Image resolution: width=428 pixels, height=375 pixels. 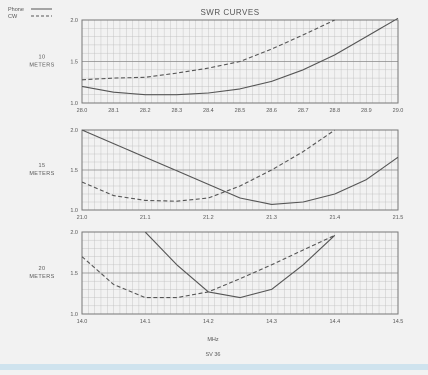 I want to click on x-tick-label: 21.3, so click(x=271, y=218).